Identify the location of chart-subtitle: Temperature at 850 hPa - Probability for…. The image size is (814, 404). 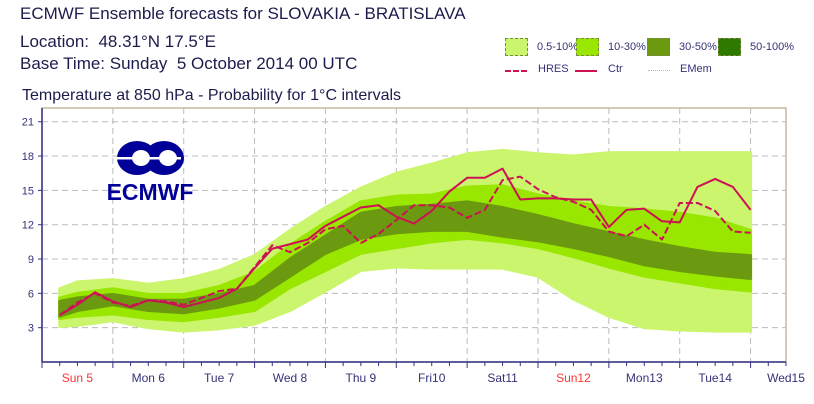
(212, 95).